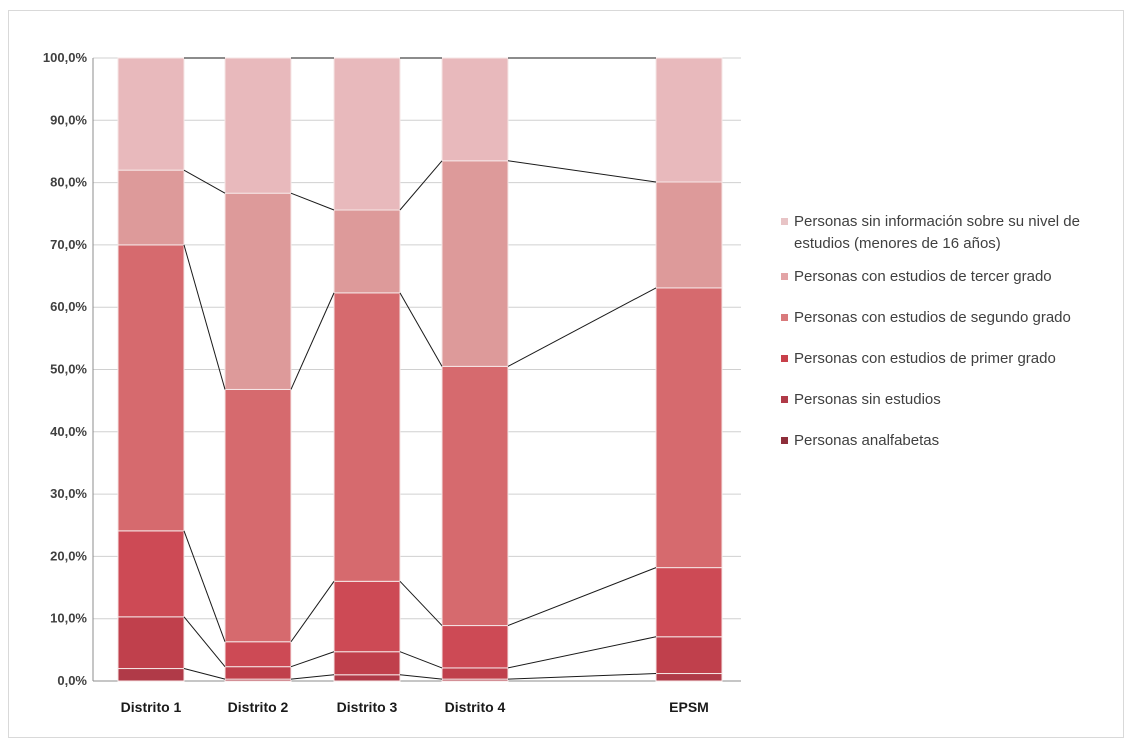 The width and height of the screenshot is (1129, 744). Describe the element at coordinates (68, 555) in the screenshot. I see `y-tick-label: 20,0%` at that location.